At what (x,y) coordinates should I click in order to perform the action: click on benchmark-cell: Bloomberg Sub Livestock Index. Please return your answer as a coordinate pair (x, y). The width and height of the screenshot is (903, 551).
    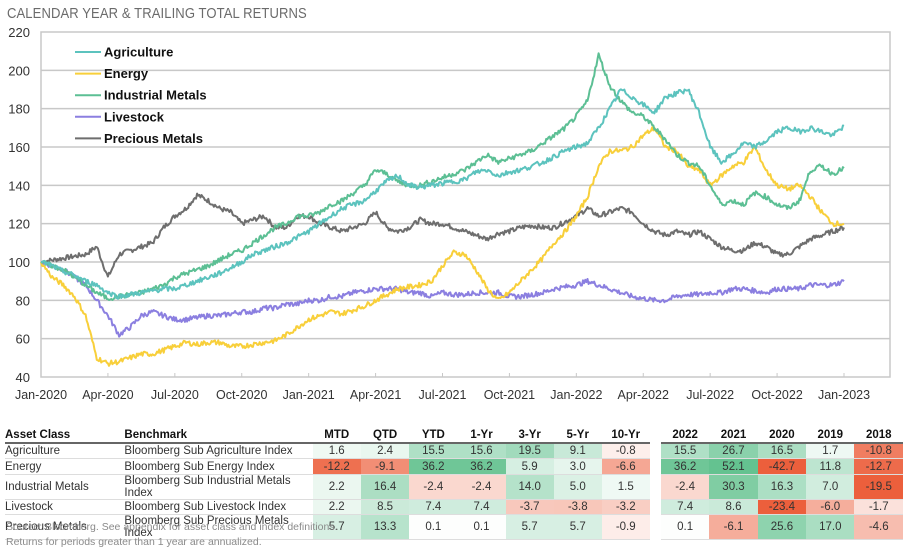
    Looking at the image, I should click on (218, 507).